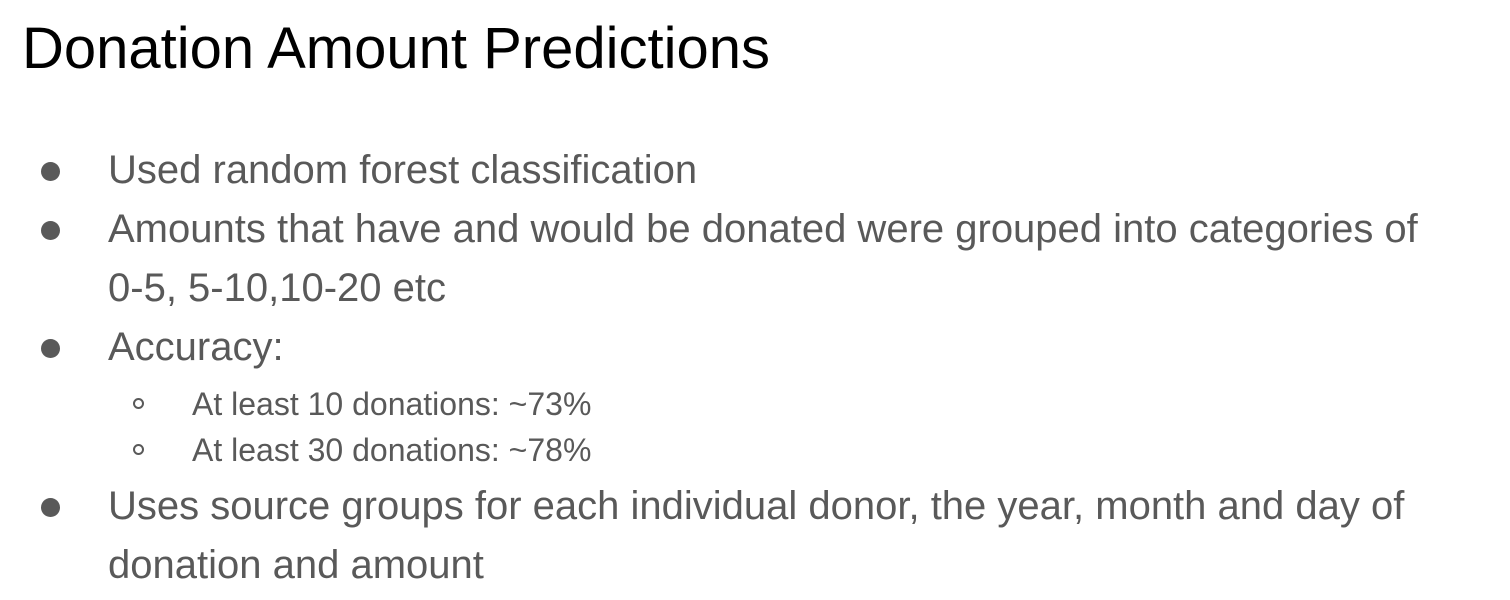  I want to click on sub-bullet-item: At least 10 donations: ~73%, so click(755, 404).